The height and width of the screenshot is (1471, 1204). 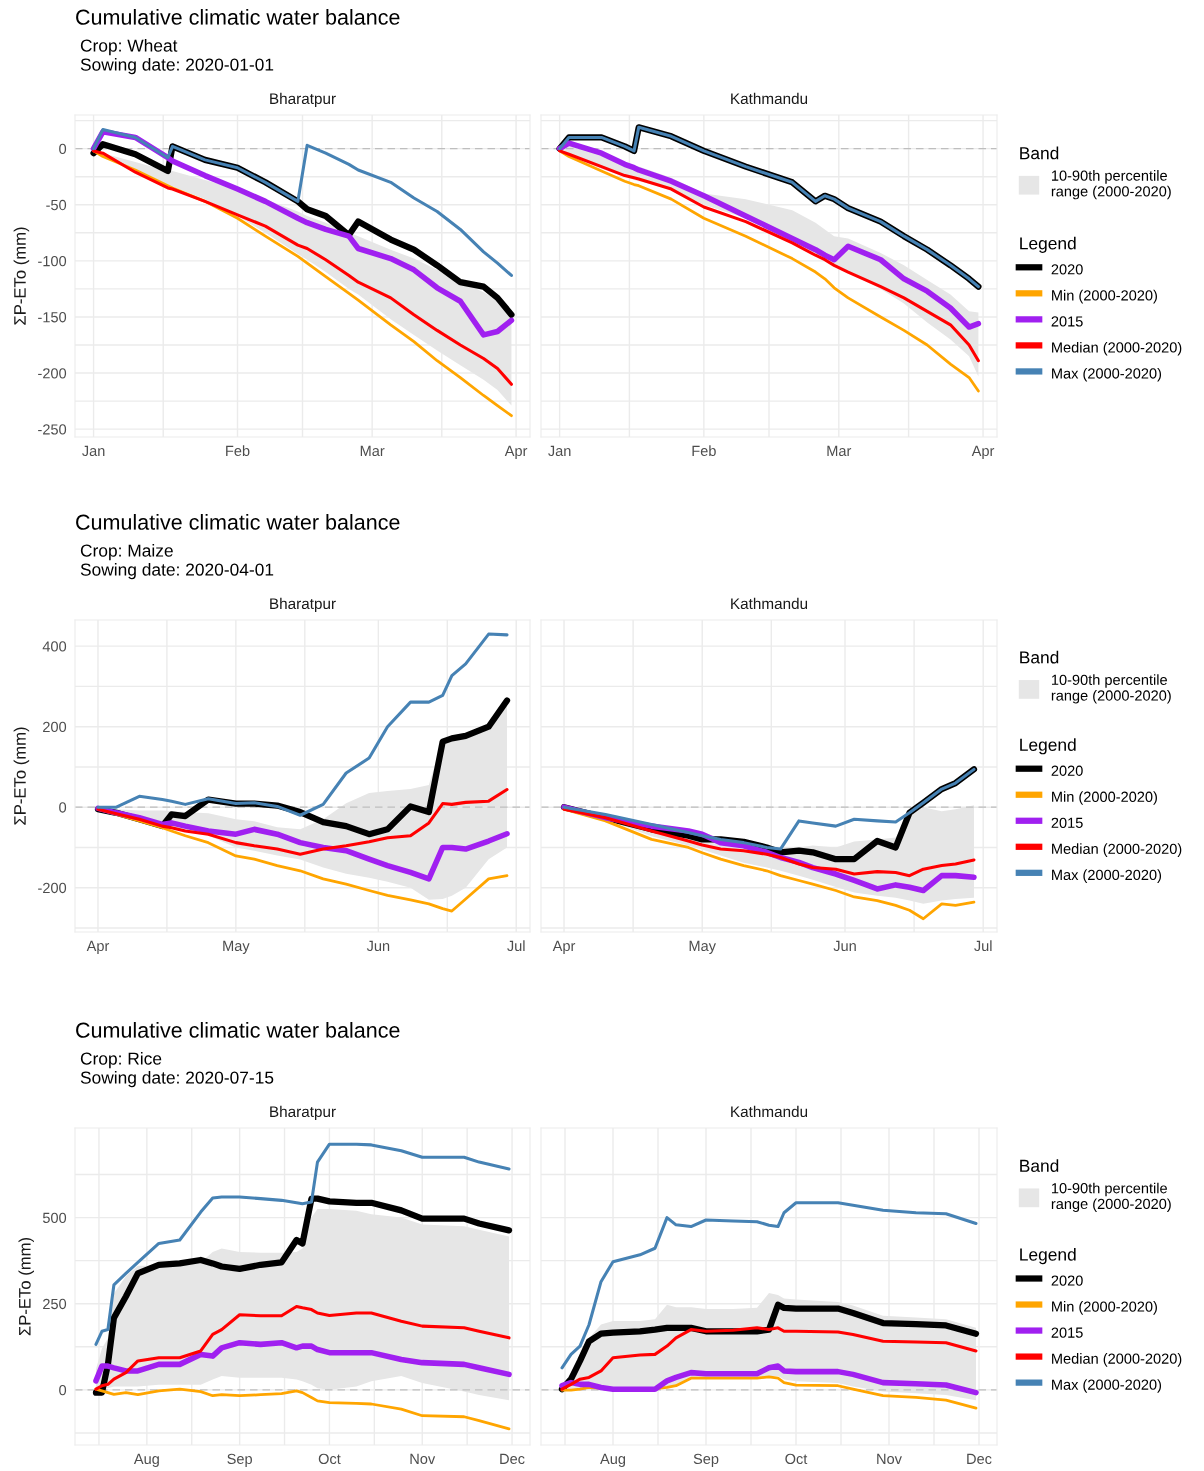 I want to click on y-tick-label: 250, so click(x=55, y=1304).